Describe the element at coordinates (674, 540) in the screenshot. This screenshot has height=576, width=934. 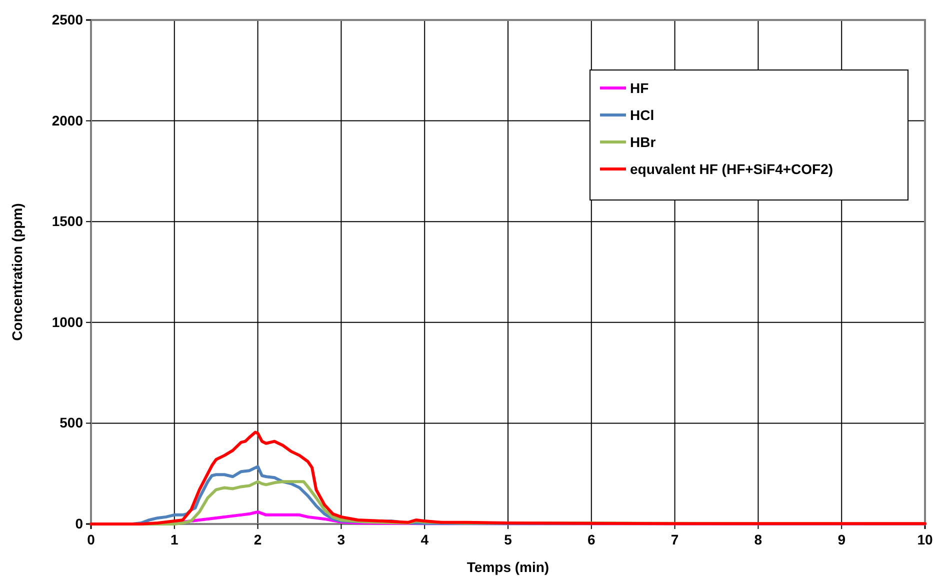
I see `x-tick-label: 7` at that location.